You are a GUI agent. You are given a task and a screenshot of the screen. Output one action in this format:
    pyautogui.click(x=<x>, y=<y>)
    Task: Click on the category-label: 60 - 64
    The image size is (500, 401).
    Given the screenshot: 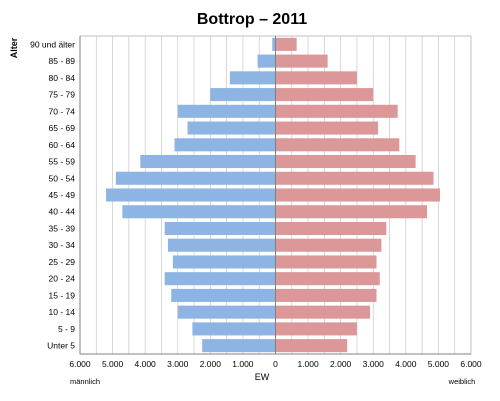 What is the action you would take?
    pyautogui.click(x=62, y=145)
    